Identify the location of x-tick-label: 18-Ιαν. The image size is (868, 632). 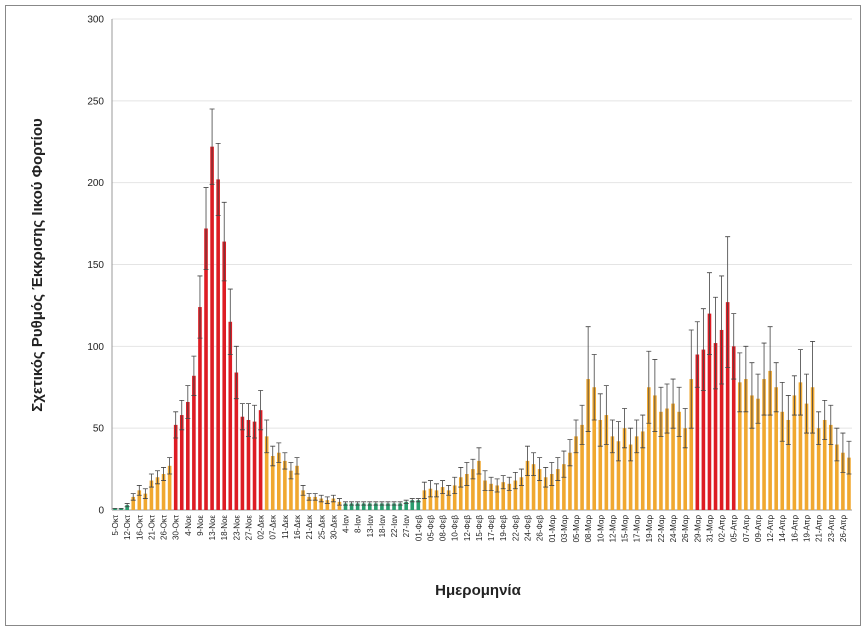
(382, 526).